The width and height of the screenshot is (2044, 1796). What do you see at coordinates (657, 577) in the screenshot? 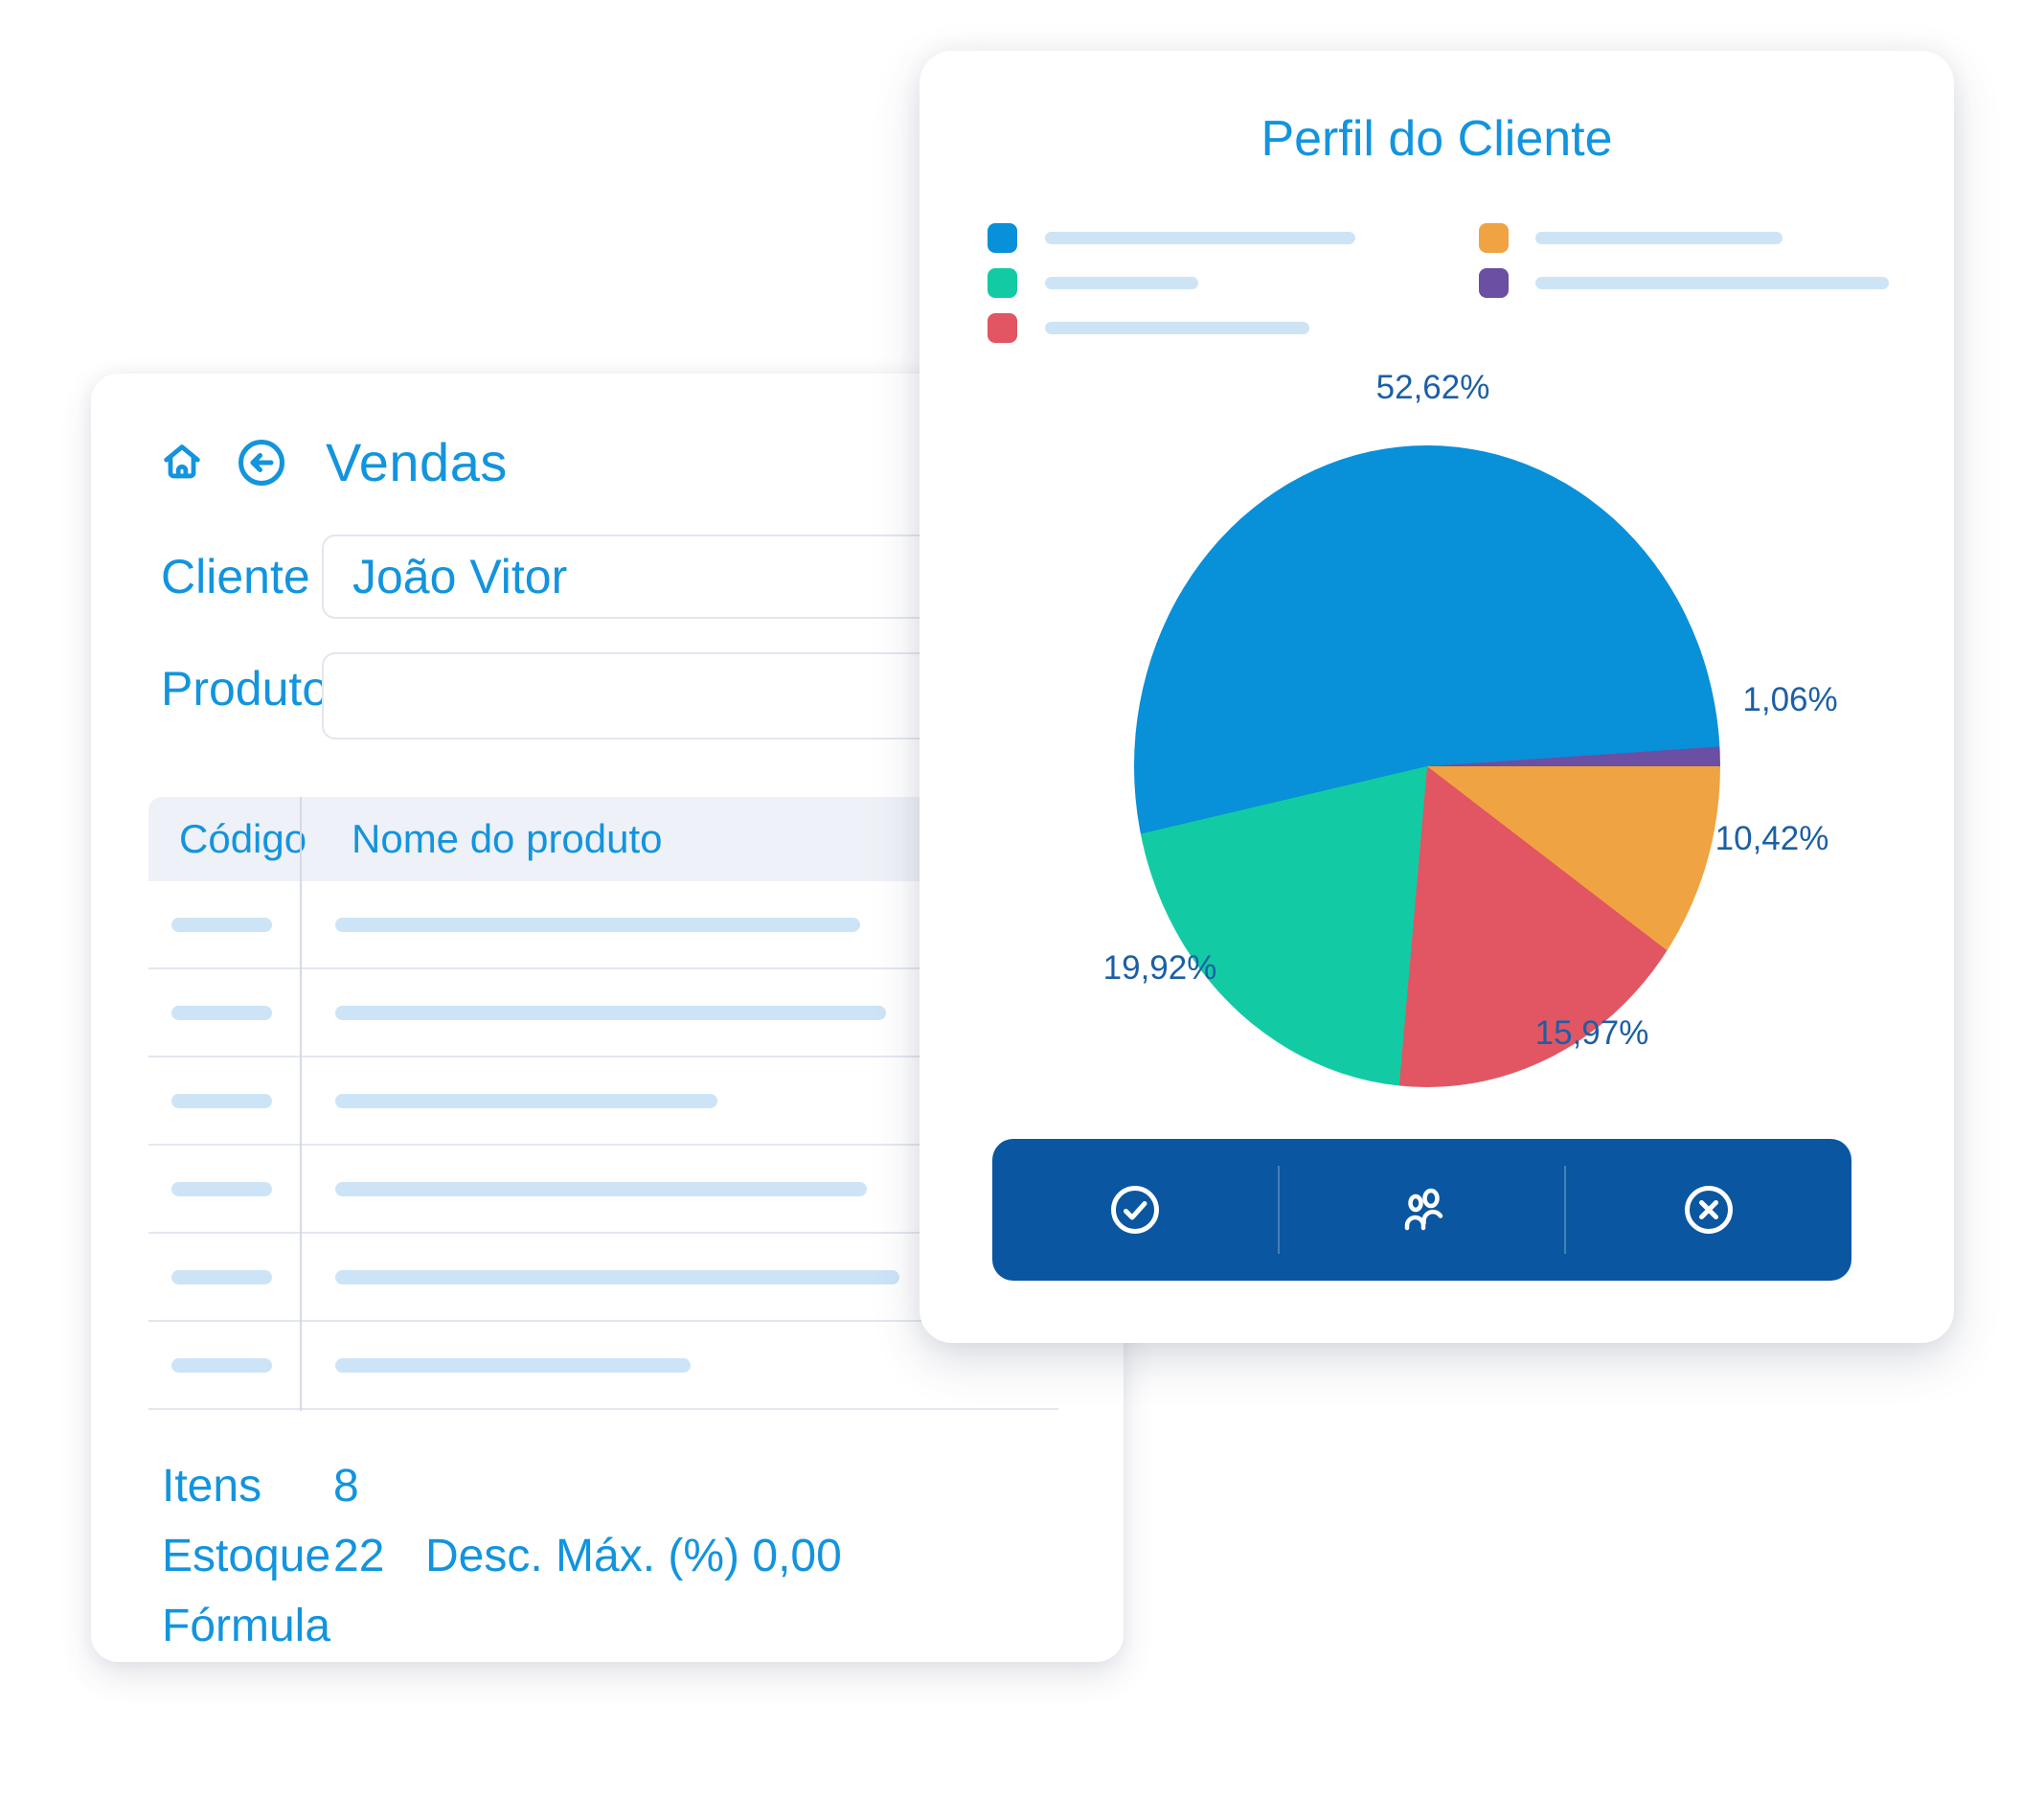
I see `cliente-input` at bounding box center [657, 577].